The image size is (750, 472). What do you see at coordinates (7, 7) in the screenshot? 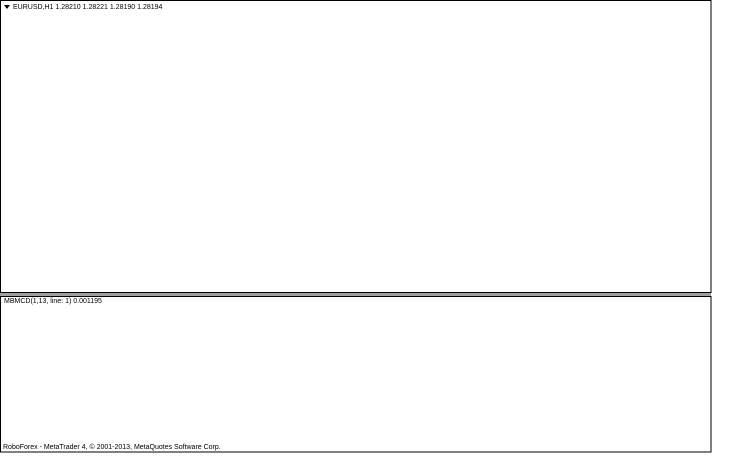
I see `symbol-menu-icon` at bounding box center [7, 7].